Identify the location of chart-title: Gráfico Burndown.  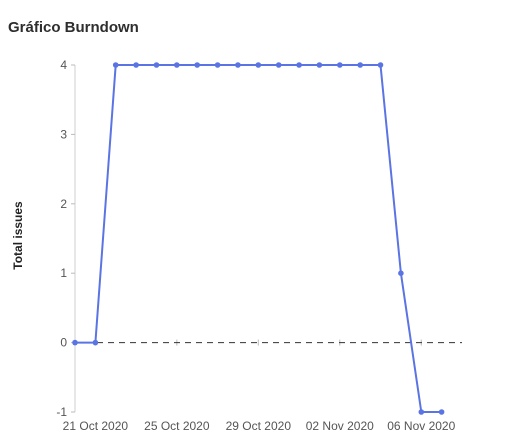
(73, 27).